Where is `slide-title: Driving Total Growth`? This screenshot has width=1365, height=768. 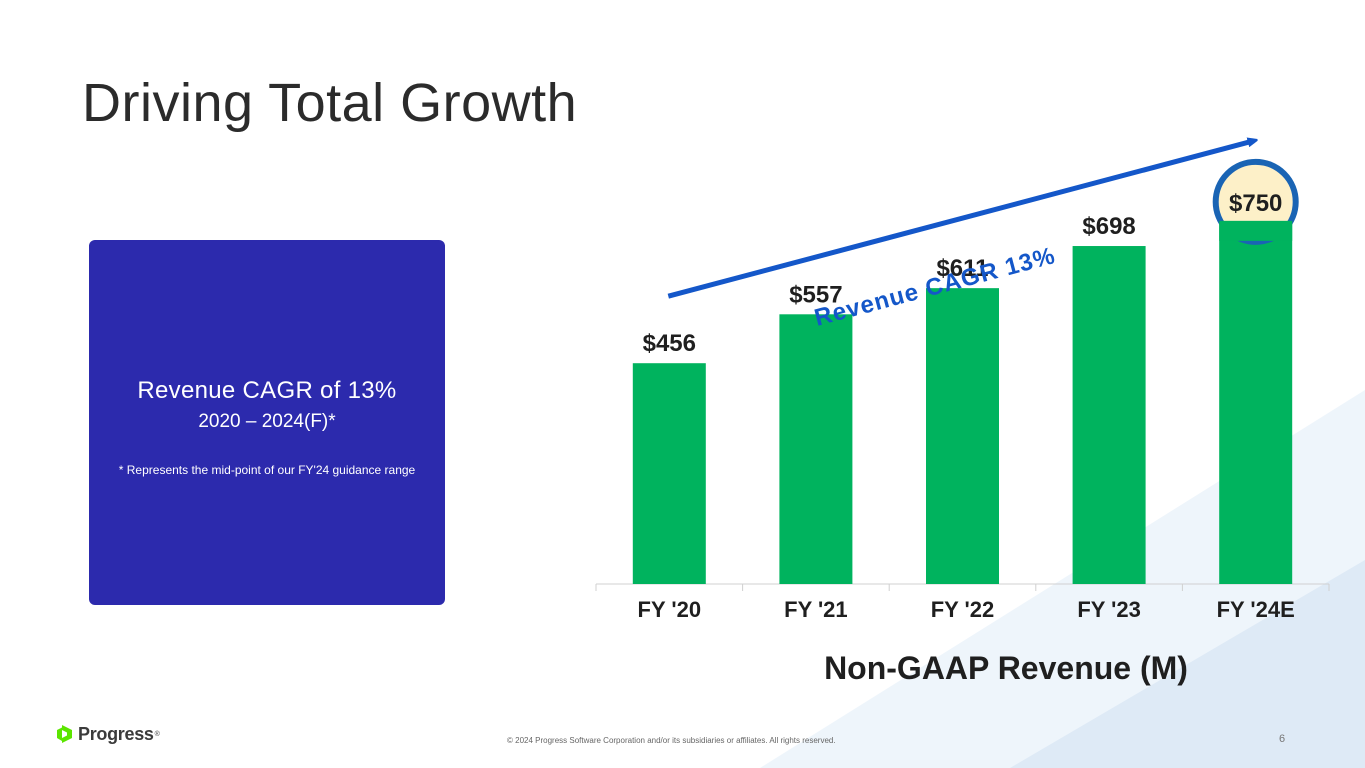
slide-title: Driving Total Growth is located at coordinates (330, 103).